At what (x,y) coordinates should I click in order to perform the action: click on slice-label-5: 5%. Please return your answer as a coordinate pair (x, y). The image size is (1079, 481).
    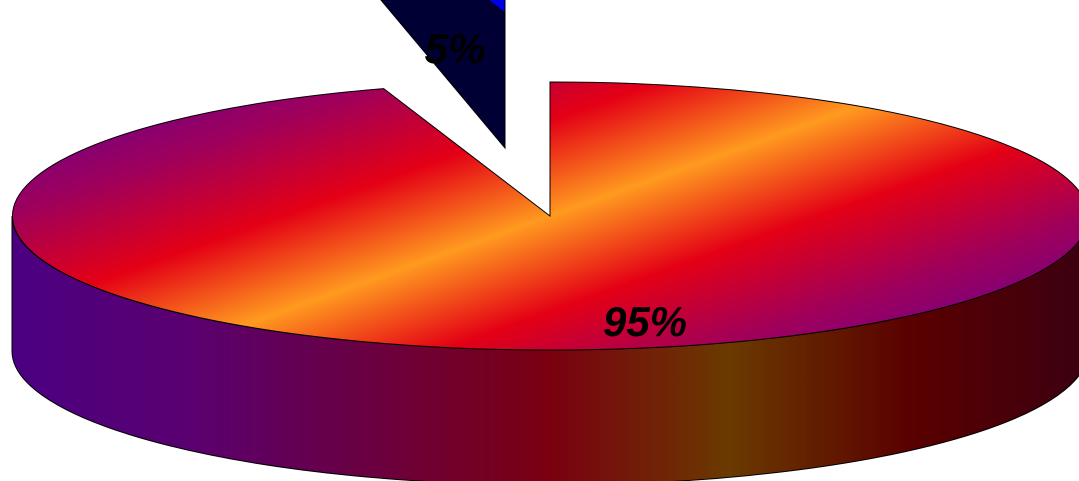
    Looking at the image, I should click on (455, 48).